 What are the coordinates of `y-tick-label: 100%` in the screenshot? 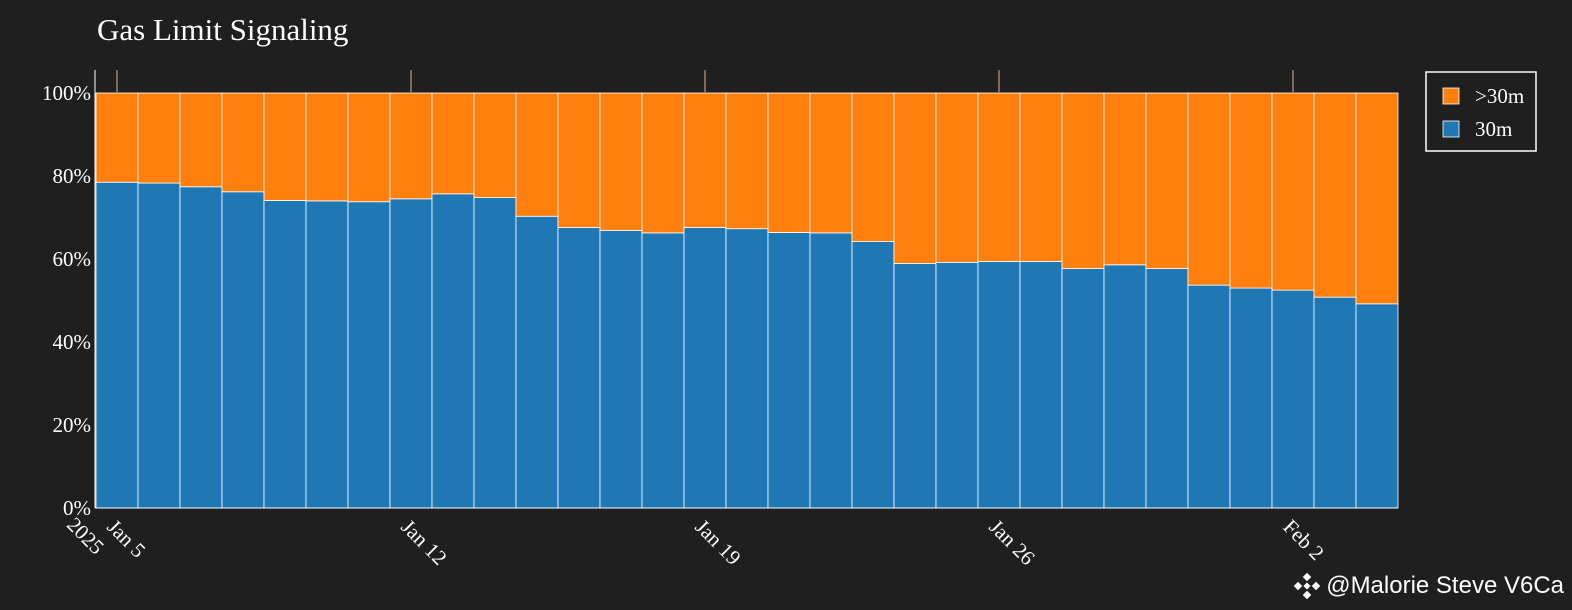 It's located at (66, 93).